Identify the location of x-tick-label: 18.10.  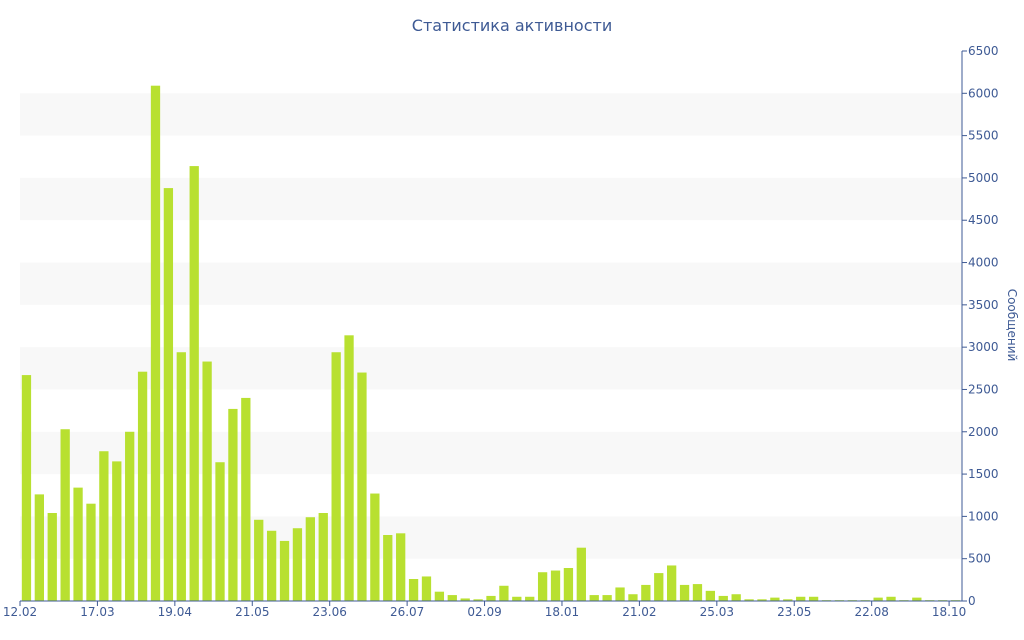
(949, 612).